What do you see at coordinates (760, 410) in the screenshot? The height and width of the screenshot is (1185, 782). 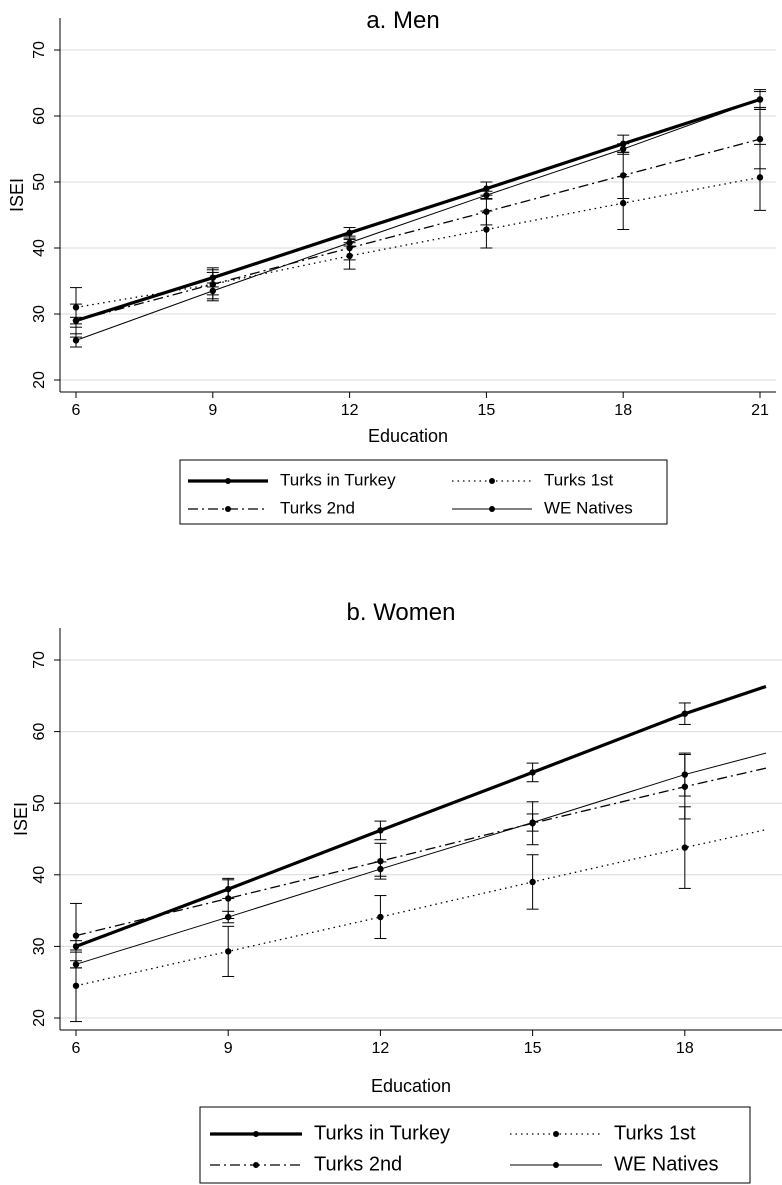 I see `x-tick-label: 21` at bounding box center [760, 410].